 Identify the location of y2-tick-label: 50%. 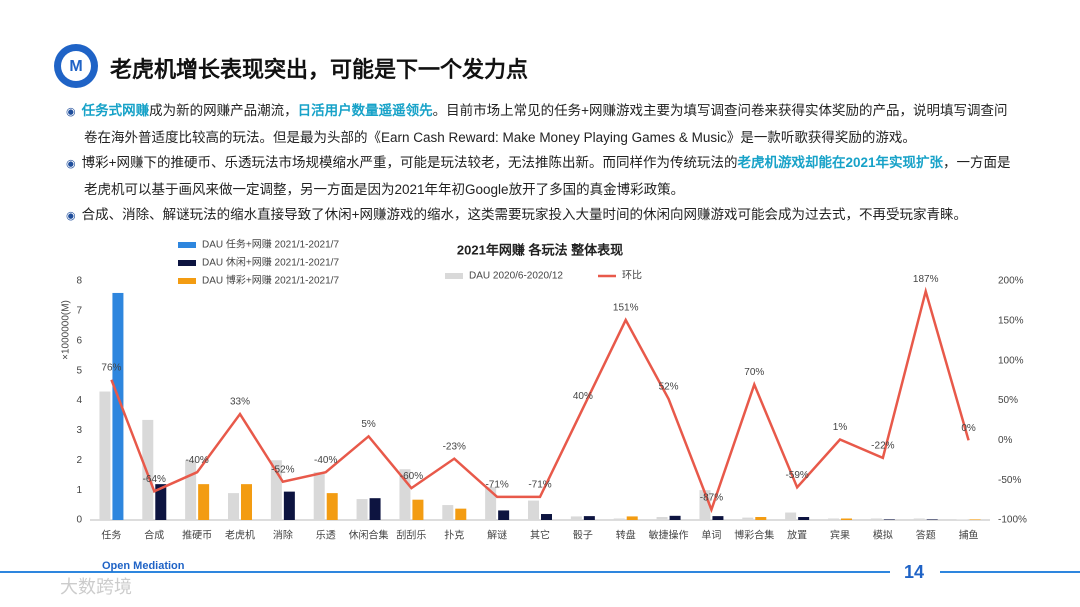
(1008, 400).